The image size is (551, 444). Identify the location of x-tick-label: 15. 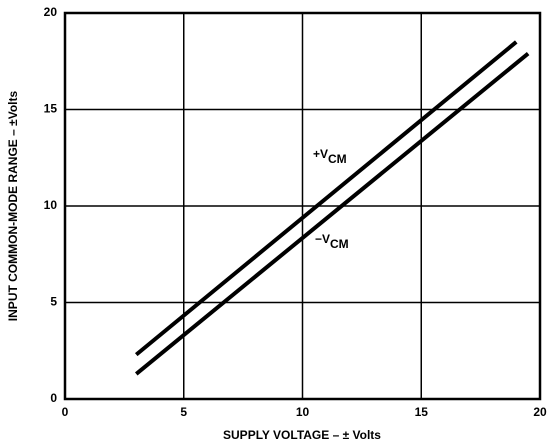
(422, 412).